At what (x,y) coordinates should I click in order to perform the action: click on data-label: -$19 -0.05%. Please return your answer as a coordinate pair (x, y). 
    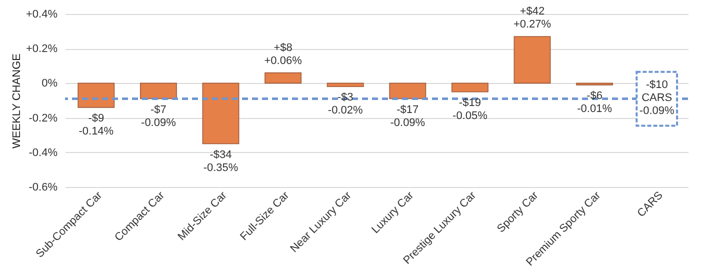
    Looking at the image, I should click on (470, 109).